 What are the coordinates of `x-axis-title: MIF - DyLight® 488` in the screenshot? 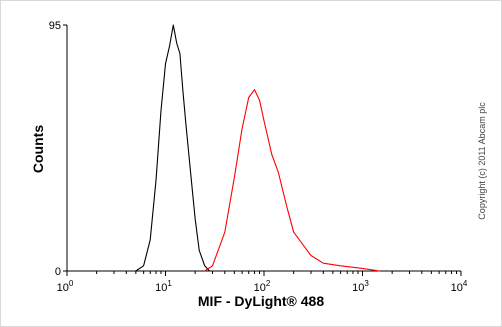 It's located at (261, 301).